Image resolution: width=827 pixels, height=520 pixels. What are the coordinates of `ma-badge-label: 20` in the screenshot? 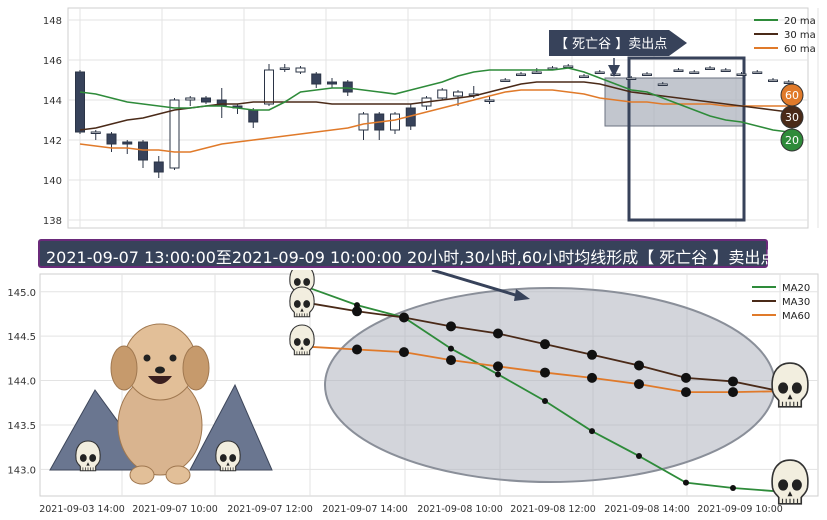 It's located at (792, 140).